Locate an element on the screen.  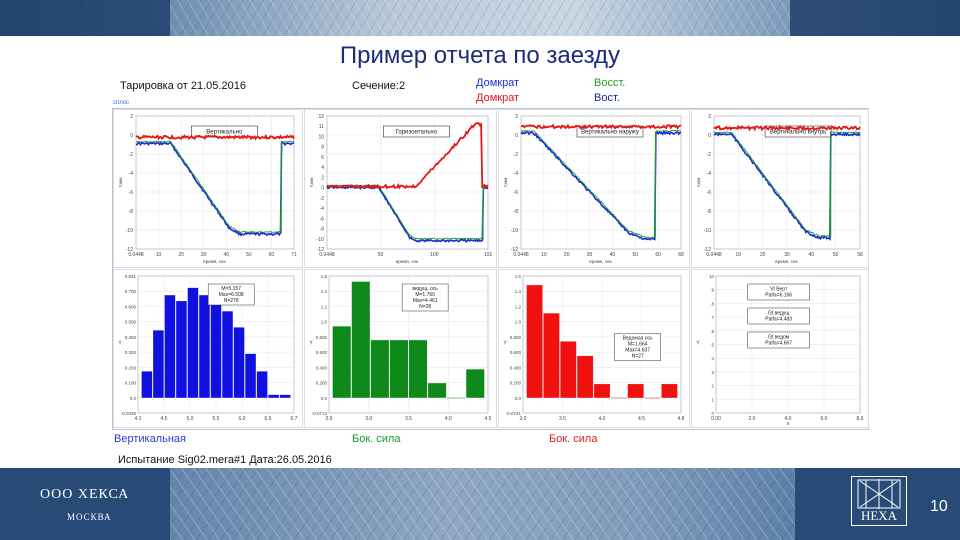
y-tick-label: 5 is located at coordinates (712, 345).